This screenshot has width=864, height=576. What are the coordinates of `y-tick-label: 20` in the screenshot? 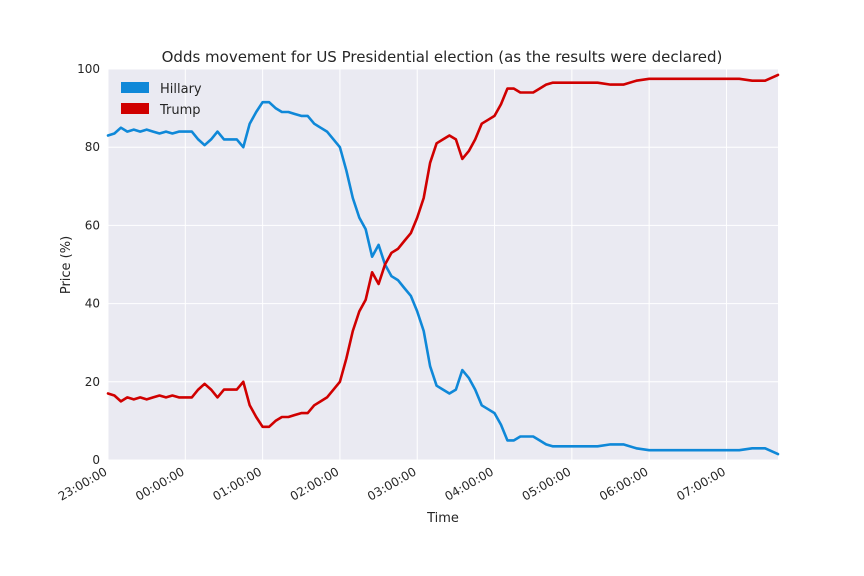 It's located at (92, 382).